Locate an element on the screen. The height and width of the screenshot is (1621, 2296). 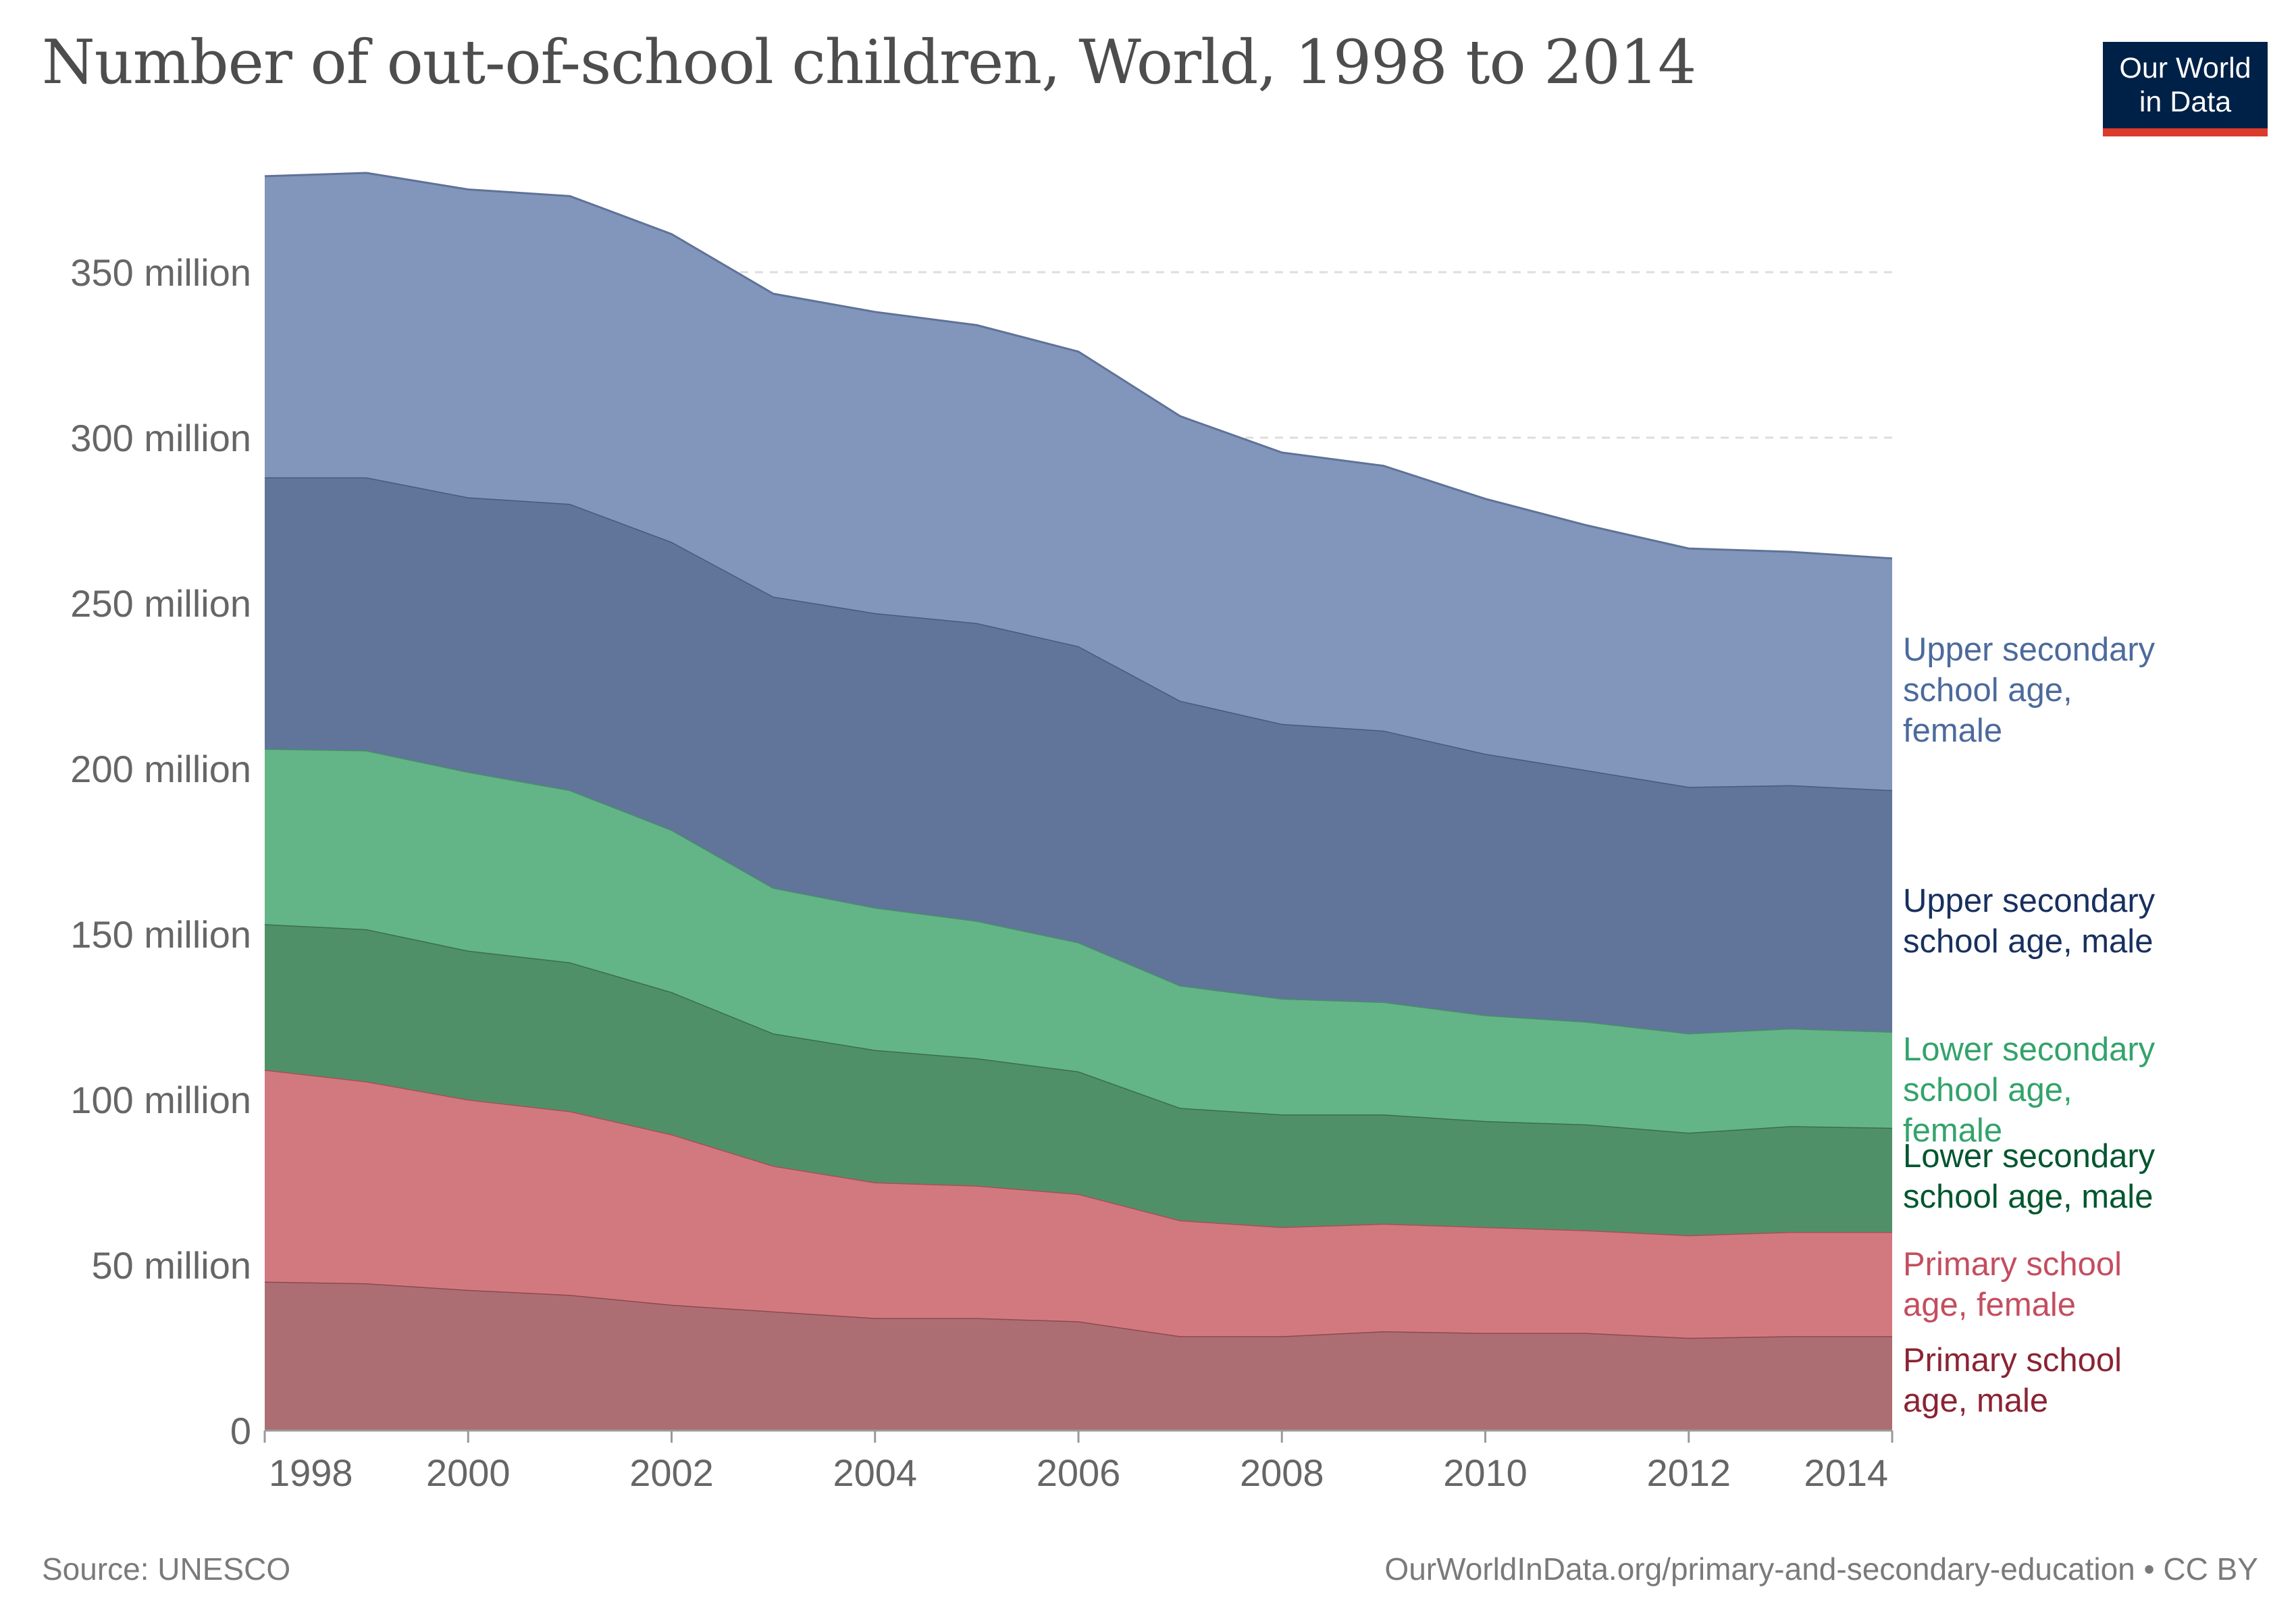
y-tick-label: 250 million is located at coordinates (160, 603).